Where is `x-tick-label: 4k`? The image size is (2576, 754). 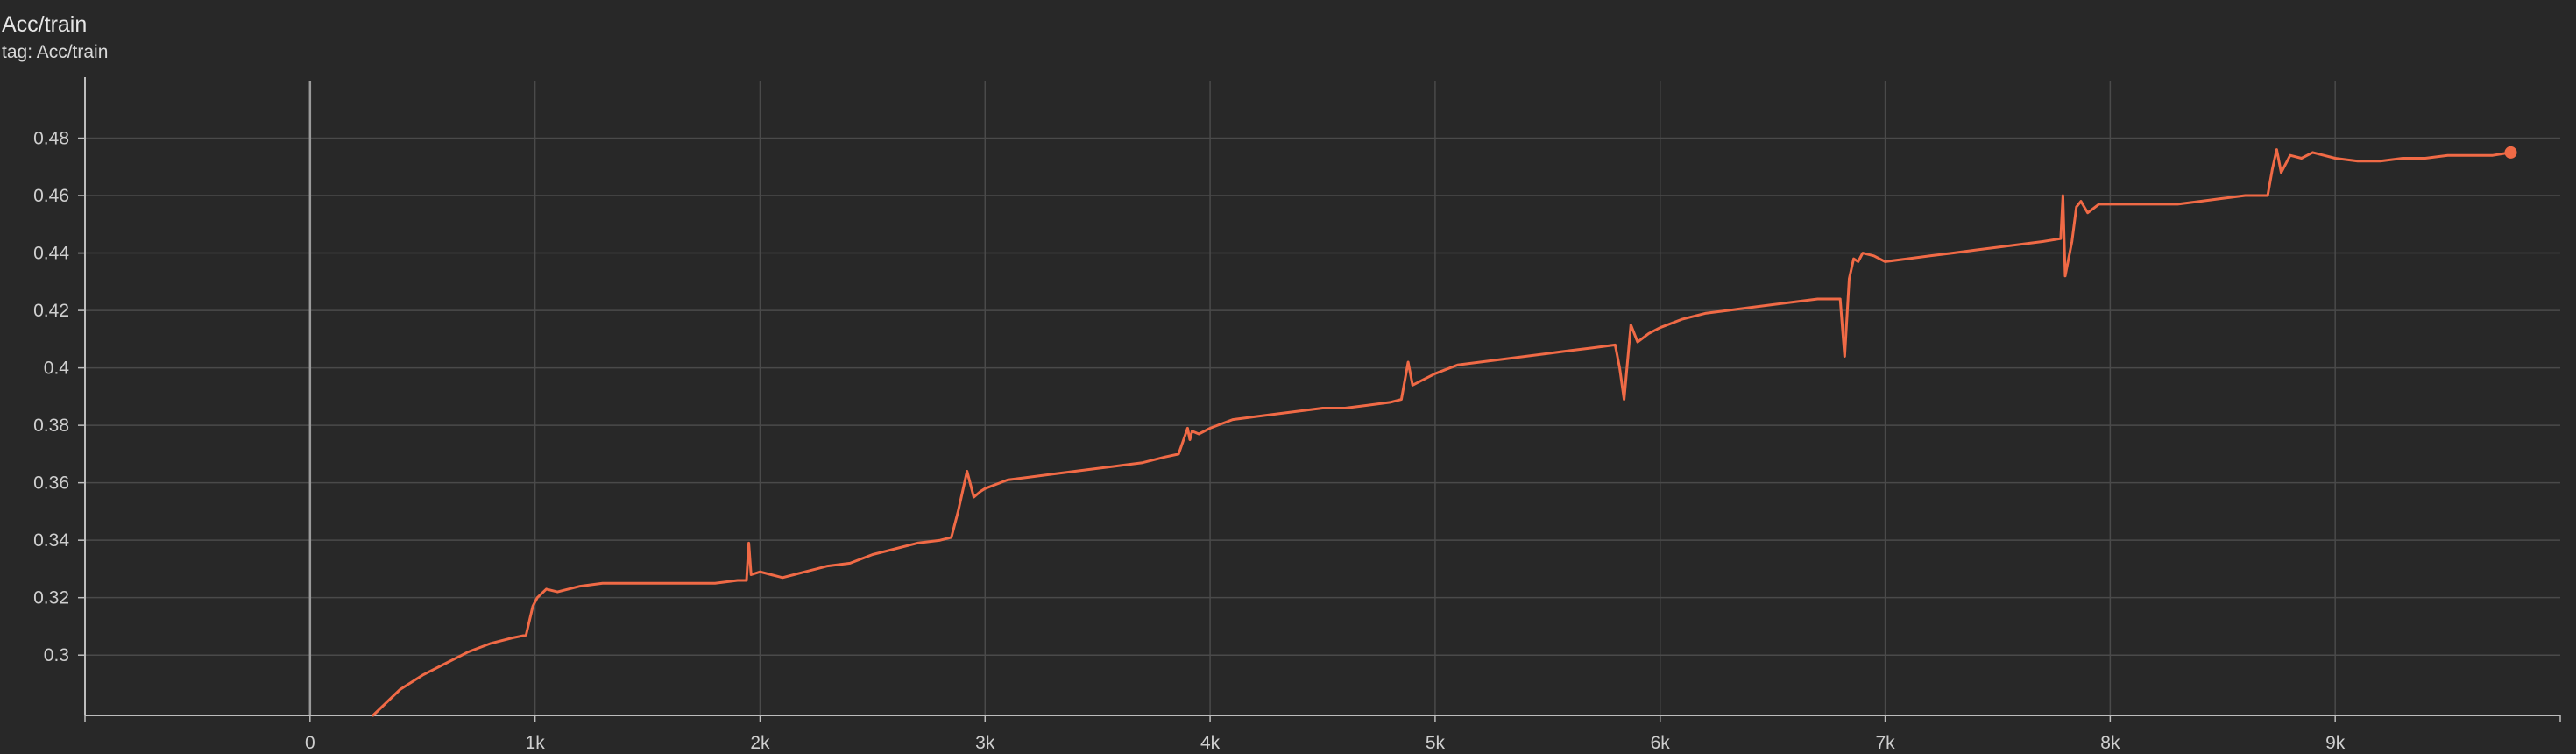 x-tick-label: 4k is located at coordinates (1210, 743).